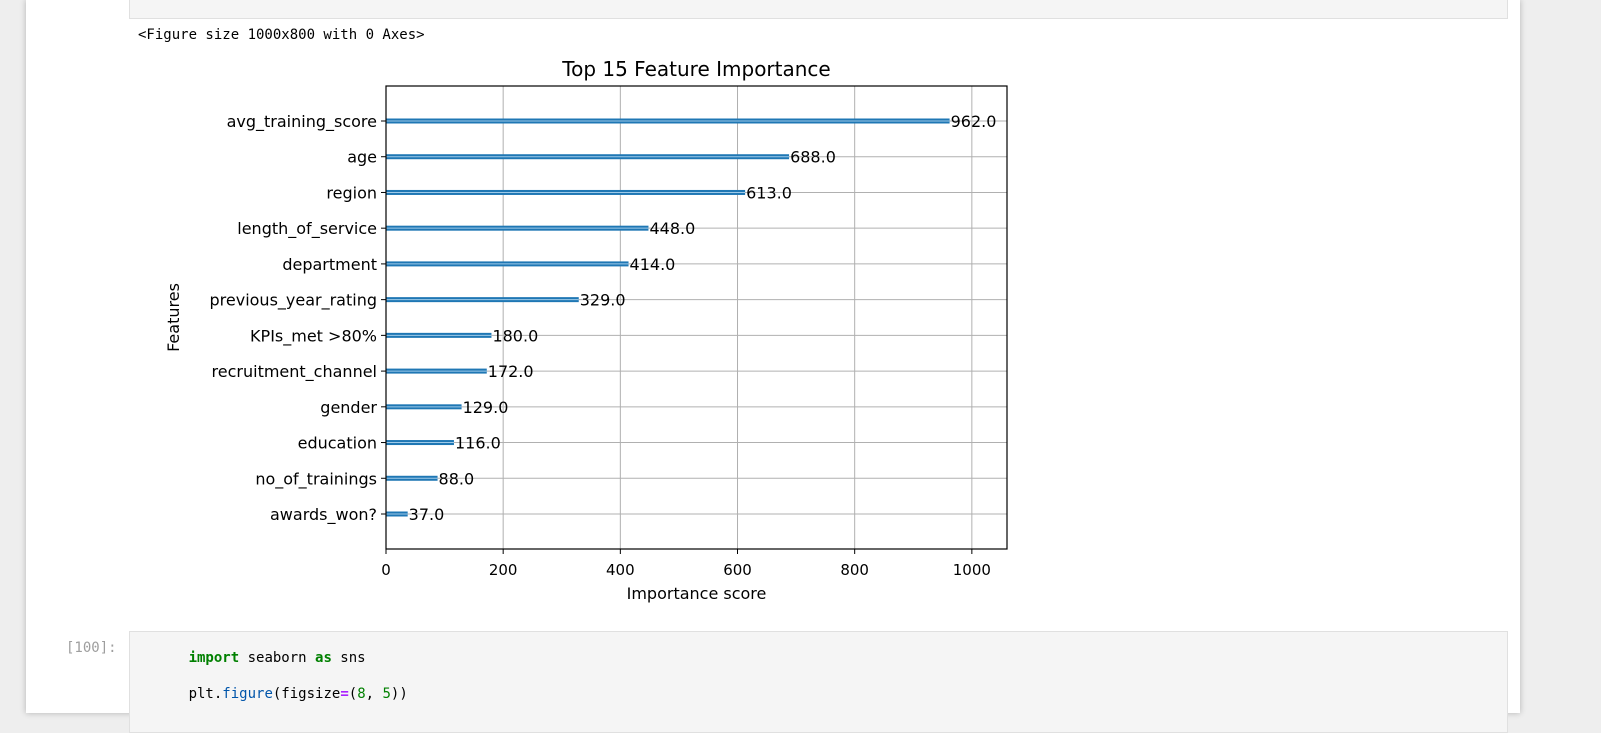 This screenshot has width=1601, height=733. Describe the element at coordinates (854, 570) in the screenshot. I see `x-tick-label: 800` at that location.